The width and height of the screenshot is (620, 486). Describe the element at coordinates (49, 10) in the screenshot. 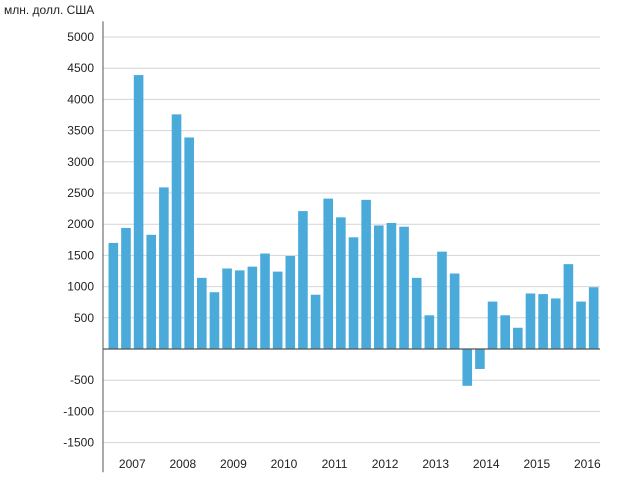

I see `y-axis-unit-label: млн. долл. США` at that location.